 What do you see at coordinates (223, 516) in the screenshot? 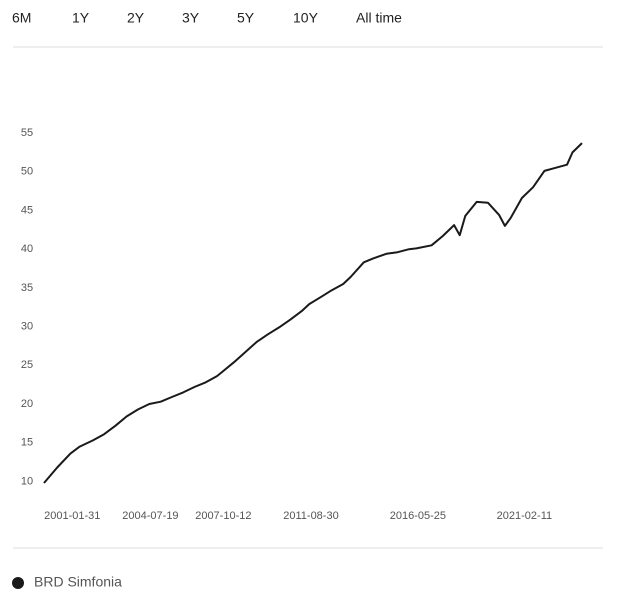
I see `x-tick-label: 2007-10-12` at bounding box center [223, 516].